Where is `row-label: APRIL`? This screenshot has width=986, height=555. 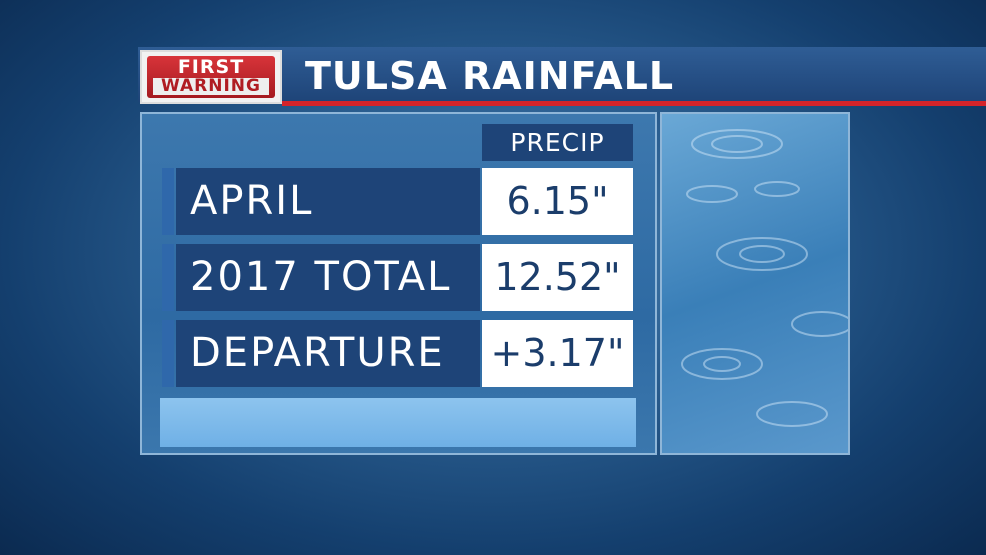
row-label: APRIL is located at coordinates (328, 201).